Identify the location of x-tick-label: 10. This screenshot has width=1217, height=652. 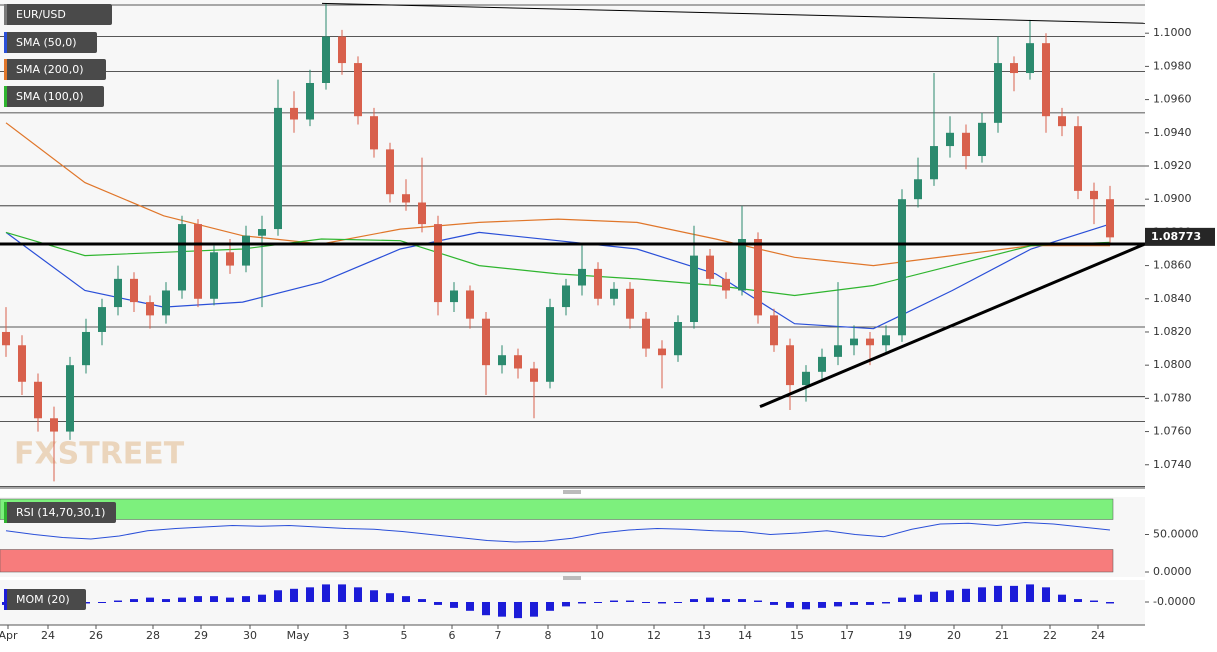
(597, 635).